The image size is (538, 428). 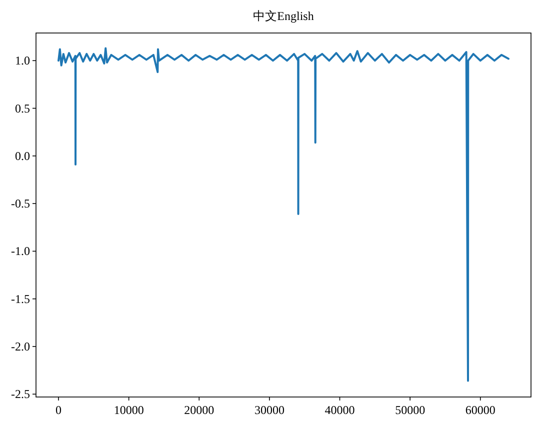 What do you see at coordinates (199, 410) in the screenshot?
I see `x-tick-label: 20000` at bounding box center [199, 410].